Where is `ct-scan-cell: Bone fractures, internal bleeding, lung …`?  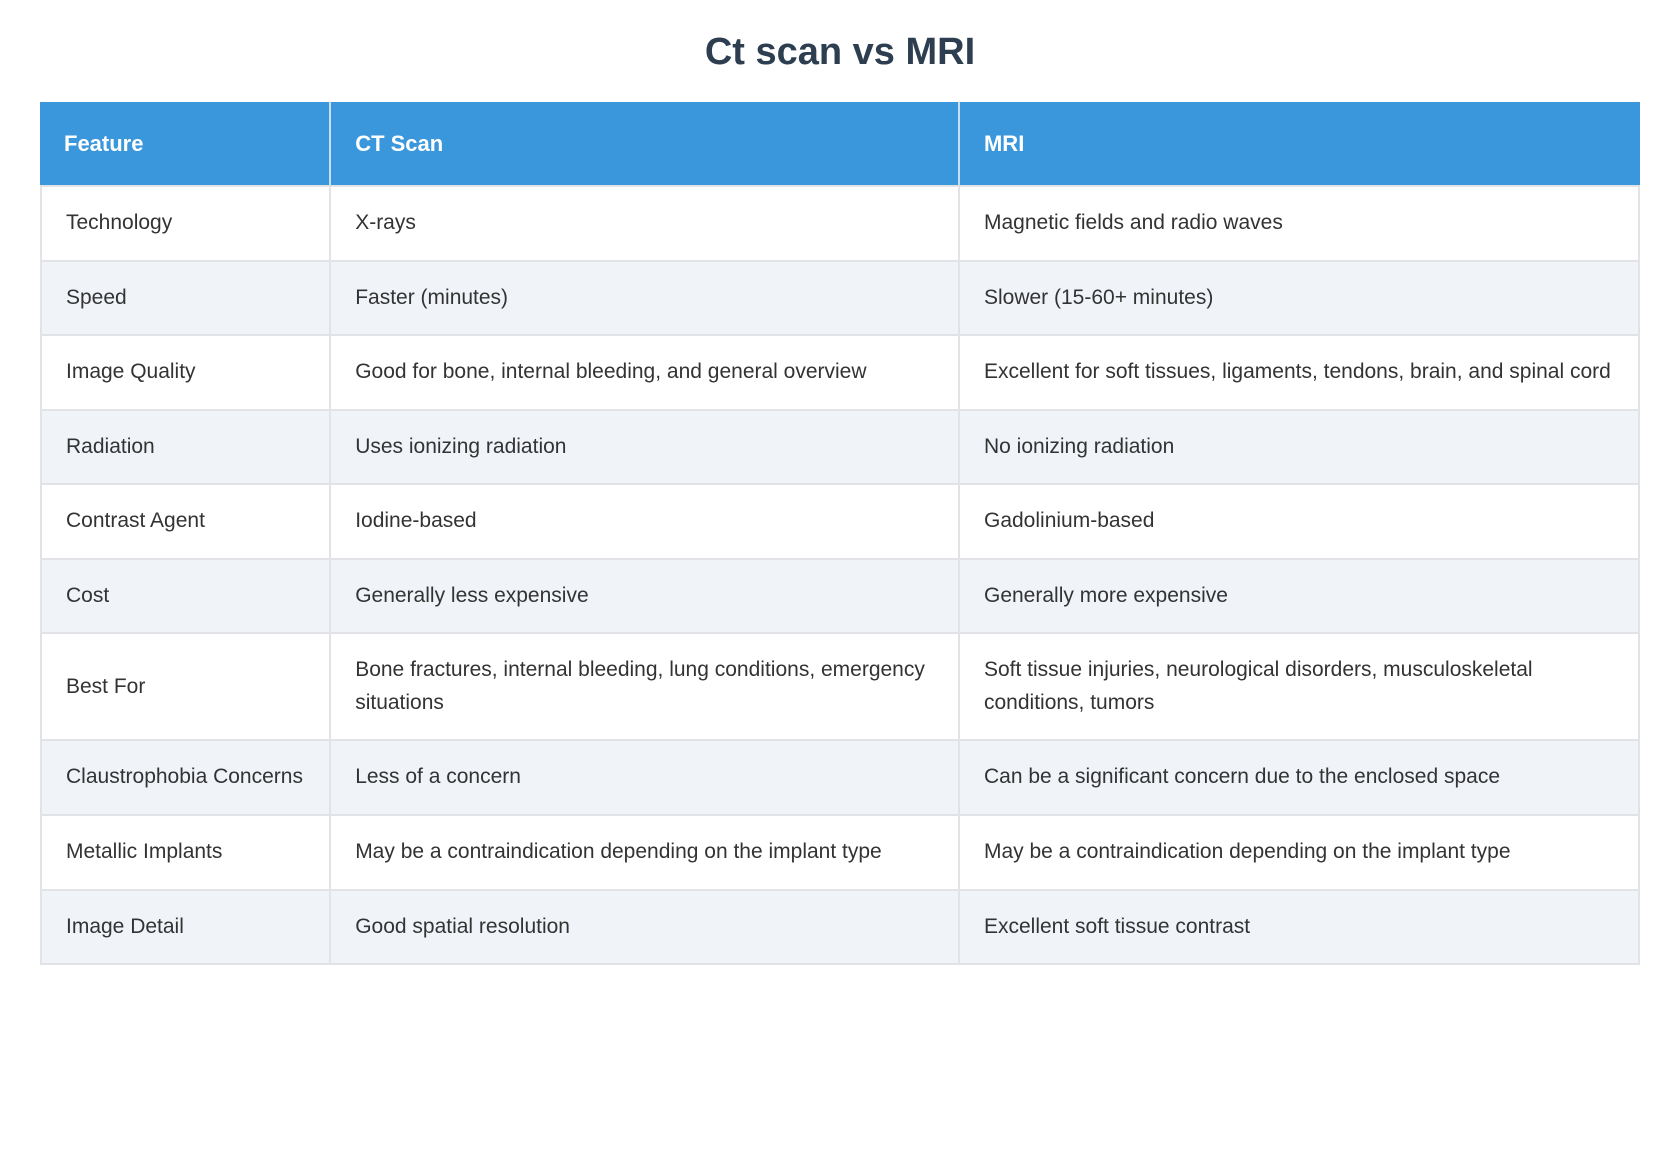 ct-scan-cell: Bone fractures, internal bleeding, lung … is located at coordinates (645, 688).